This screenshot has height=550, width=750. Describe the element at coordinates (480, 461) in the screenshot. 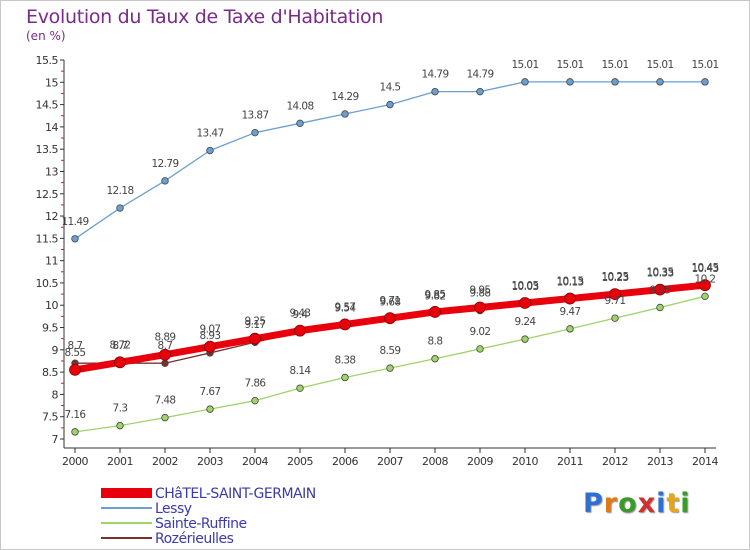

I see `x-tick-label: 2009` at that location.